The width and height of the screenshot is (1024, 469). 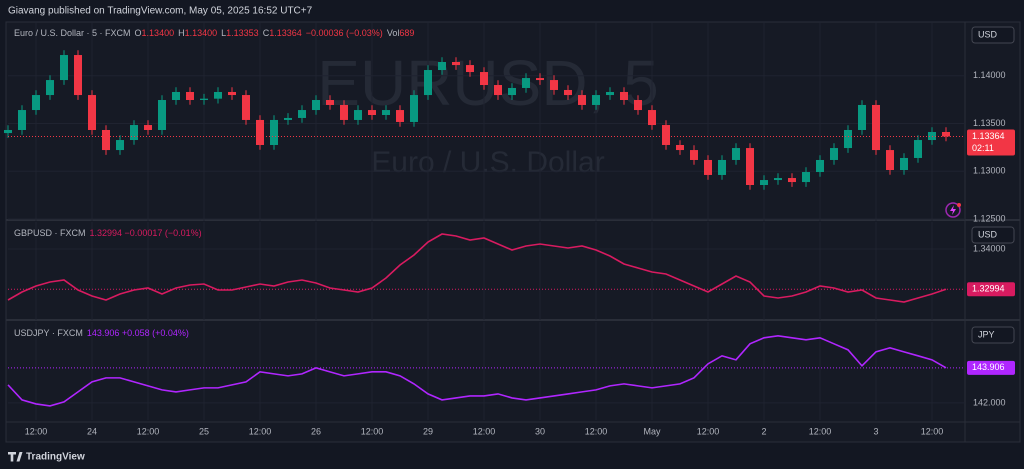 What do you see at coordinates (989, 75) in the screenshot?
I see `y-tick-label: 1.14000` at bounding box center [989, 75].